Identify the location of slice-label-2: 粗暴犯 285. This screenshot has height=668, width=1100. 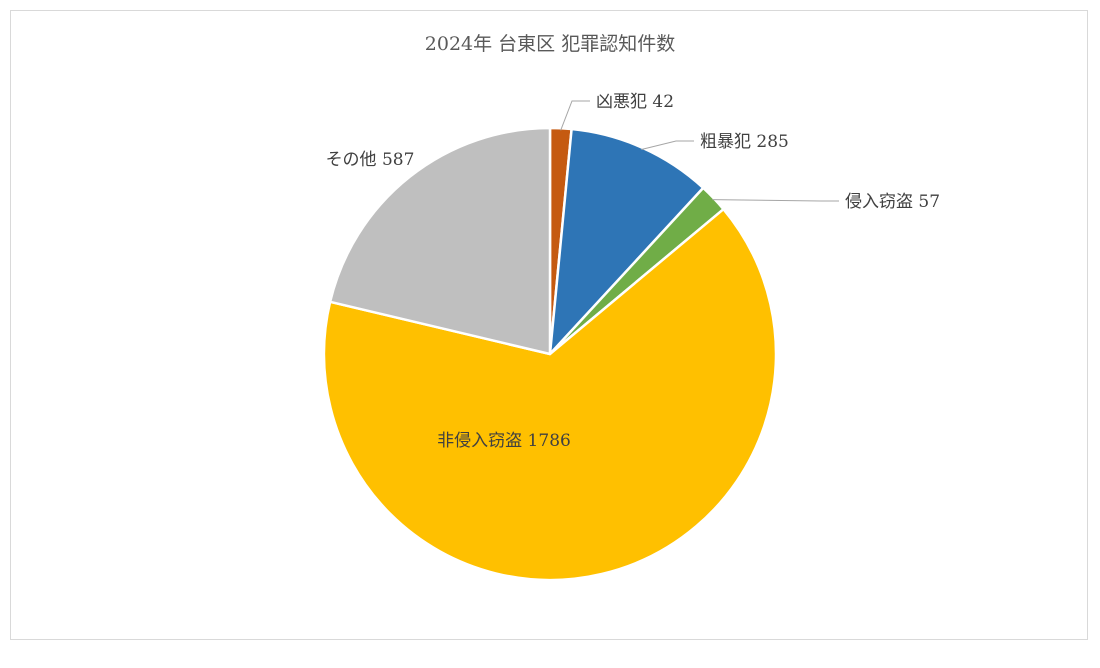
(744, 142).